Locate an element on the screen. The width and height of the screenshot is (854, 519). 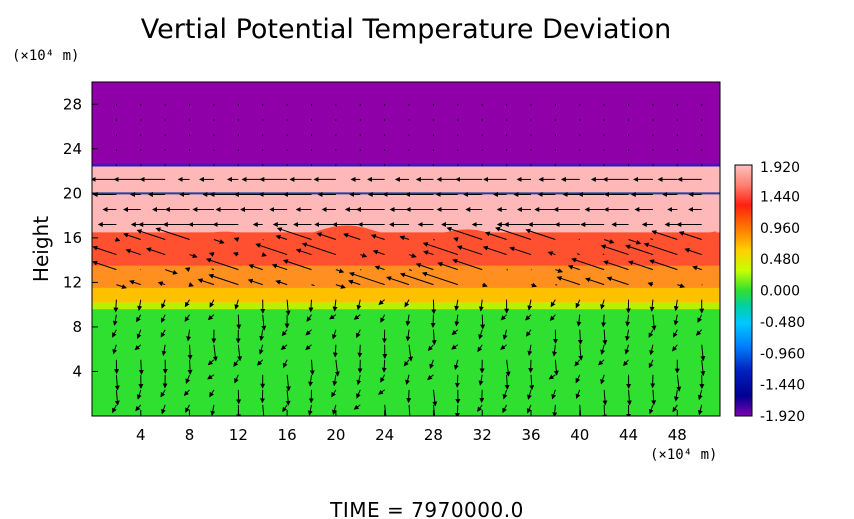
x-axis-ticks: 4 8 12 16 20 24 28 32 36 40 44 48 is located at coordinates (411, 427).